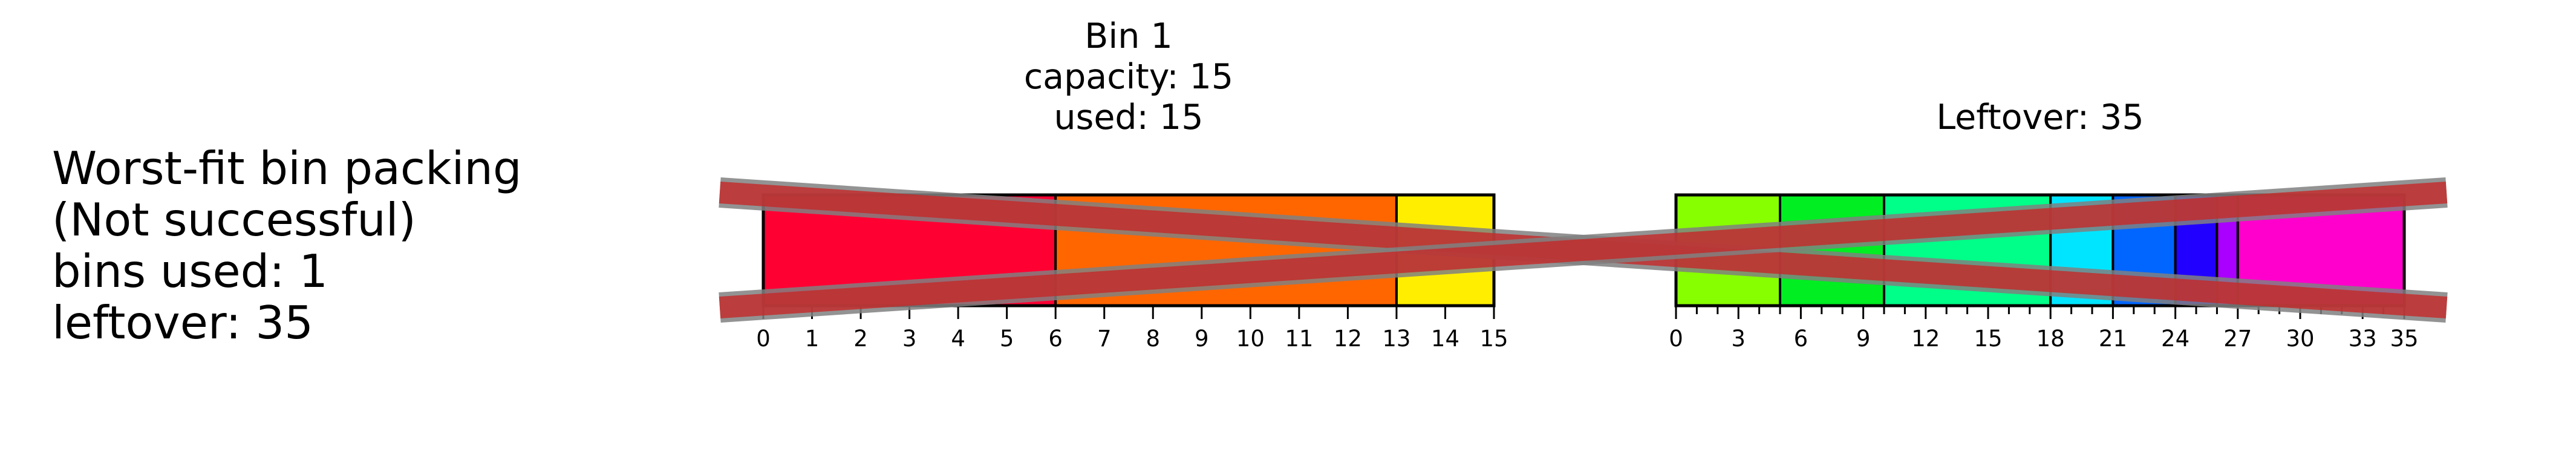 This screenshot has width=2576, height=454. Describe the element at coordinates (1007, 339) in the screenshot. I see `bin-1-tick-label: 5` at that location.